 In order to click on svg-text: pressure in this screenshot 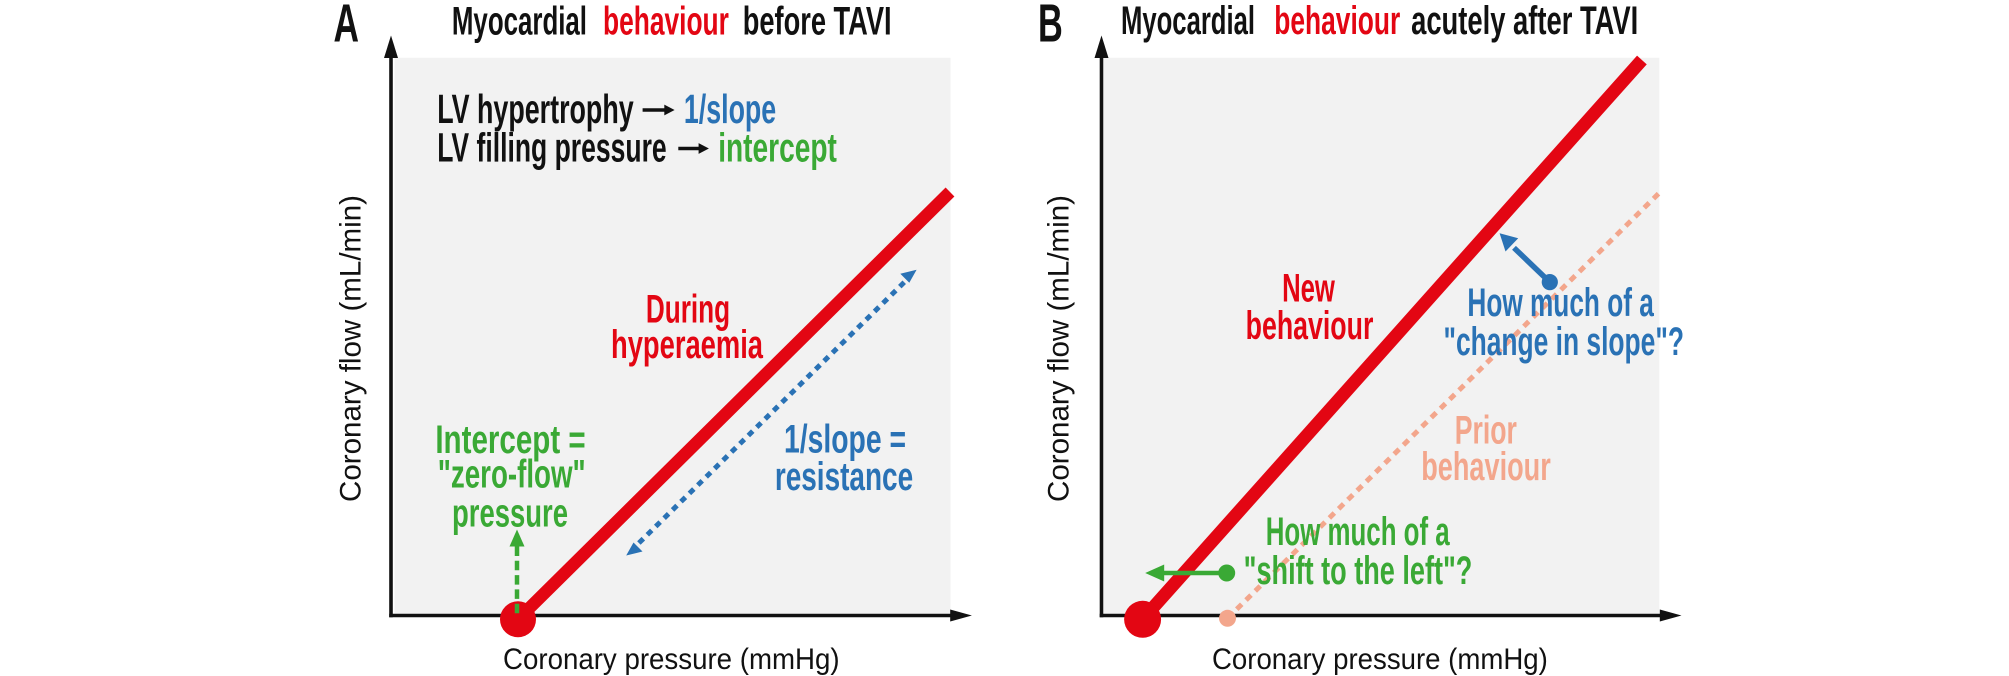, I will do `click(510, 514)`.